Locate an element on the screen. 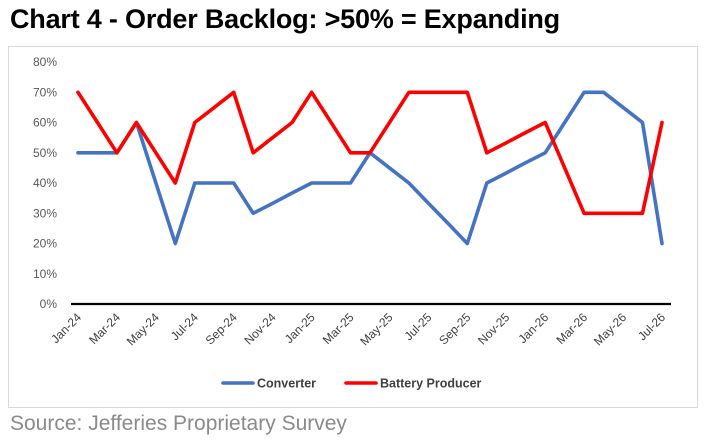 This screenshot has width=712, height=442. x-tick-label: May-25 is located at coordinates (376, 329).